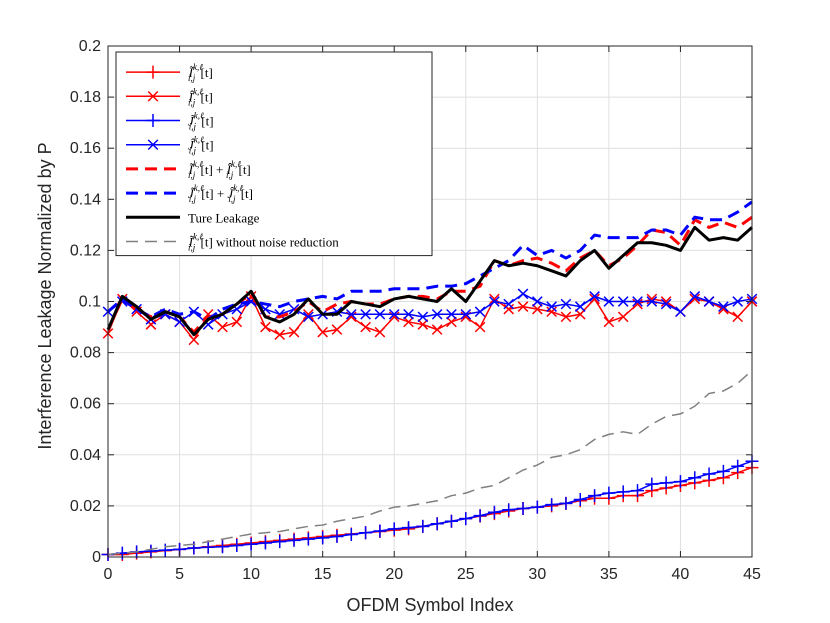 The width and height of the screenshot is (830, 623). What do you see at coordinates (537, 574) in the screenshot?
I see `x-tick-label: 30` at bounding box center [537, 574].